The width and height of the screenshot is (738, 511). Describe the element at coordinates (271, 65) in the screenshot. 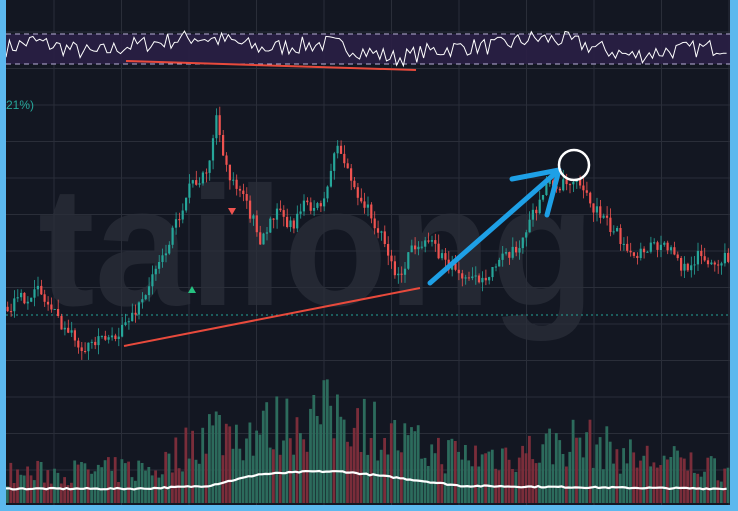

I see `rsi-divergence-line` at that location.